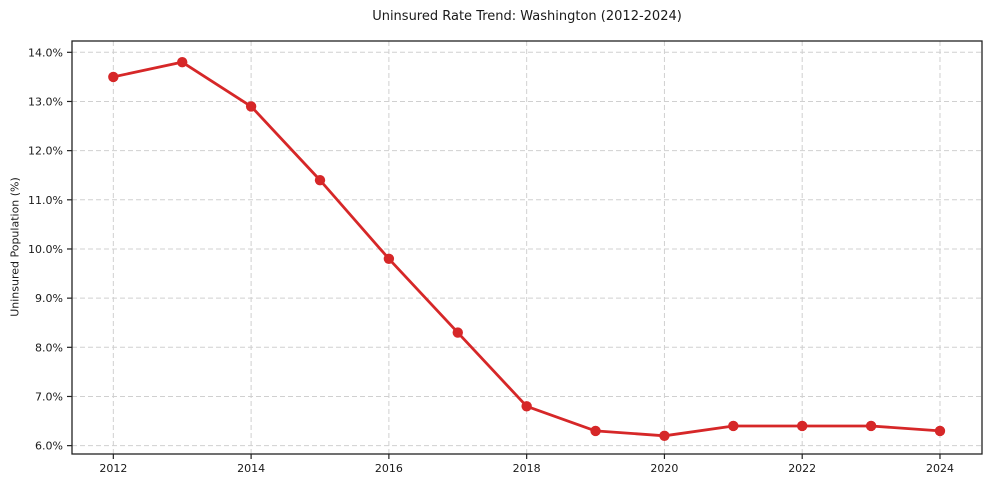 This screenshot has height=490, width=989. What do you see at coordinates (940, 468) in the screenshot?
I see `x-tick-label: 2024` at bounding box center [940, 468].